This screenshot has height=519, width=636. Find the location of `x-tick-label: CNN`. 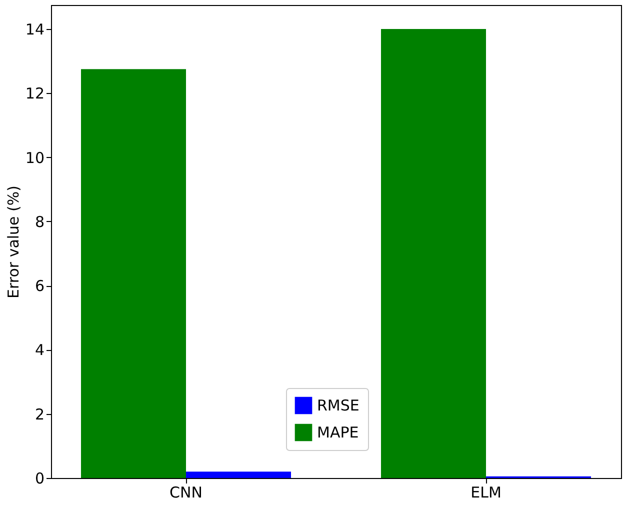

x-tick-label: CNN is located at coordinates (186, 493).